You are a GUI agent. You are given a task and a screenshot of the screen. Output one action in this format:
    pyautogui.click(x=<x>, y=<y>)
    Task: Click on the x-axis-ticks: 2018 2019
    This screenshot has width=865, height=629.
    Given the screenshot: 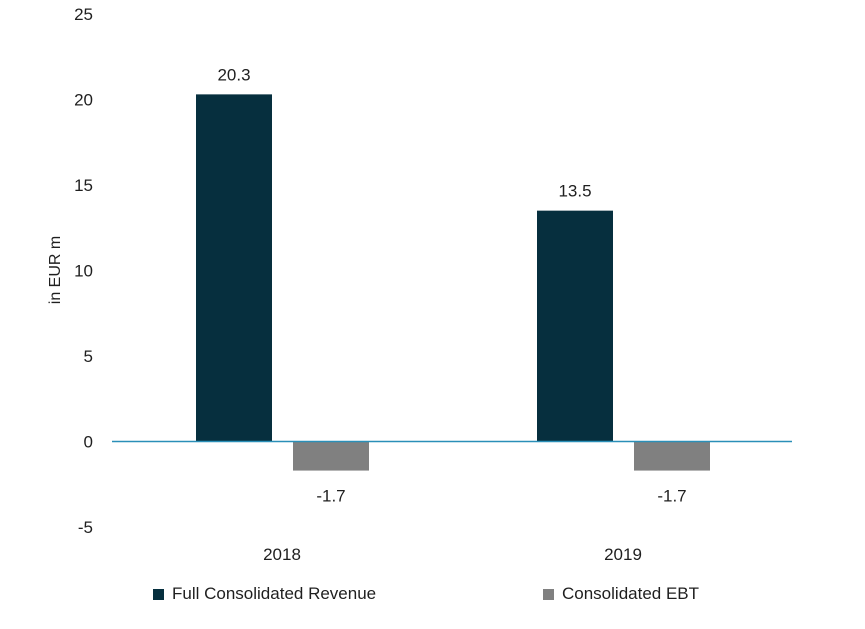 What is the action you would take?
    pyautogui.click(x=452, y=554)
    